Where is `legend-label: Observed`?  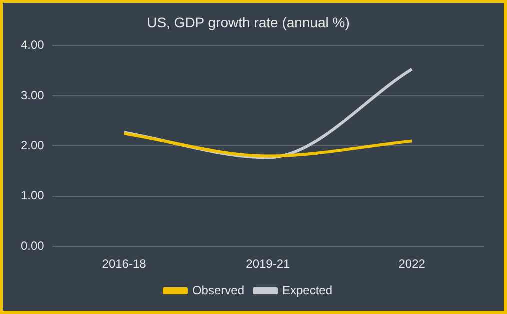
legend-label: Observed is located at coordinates (218, 290).